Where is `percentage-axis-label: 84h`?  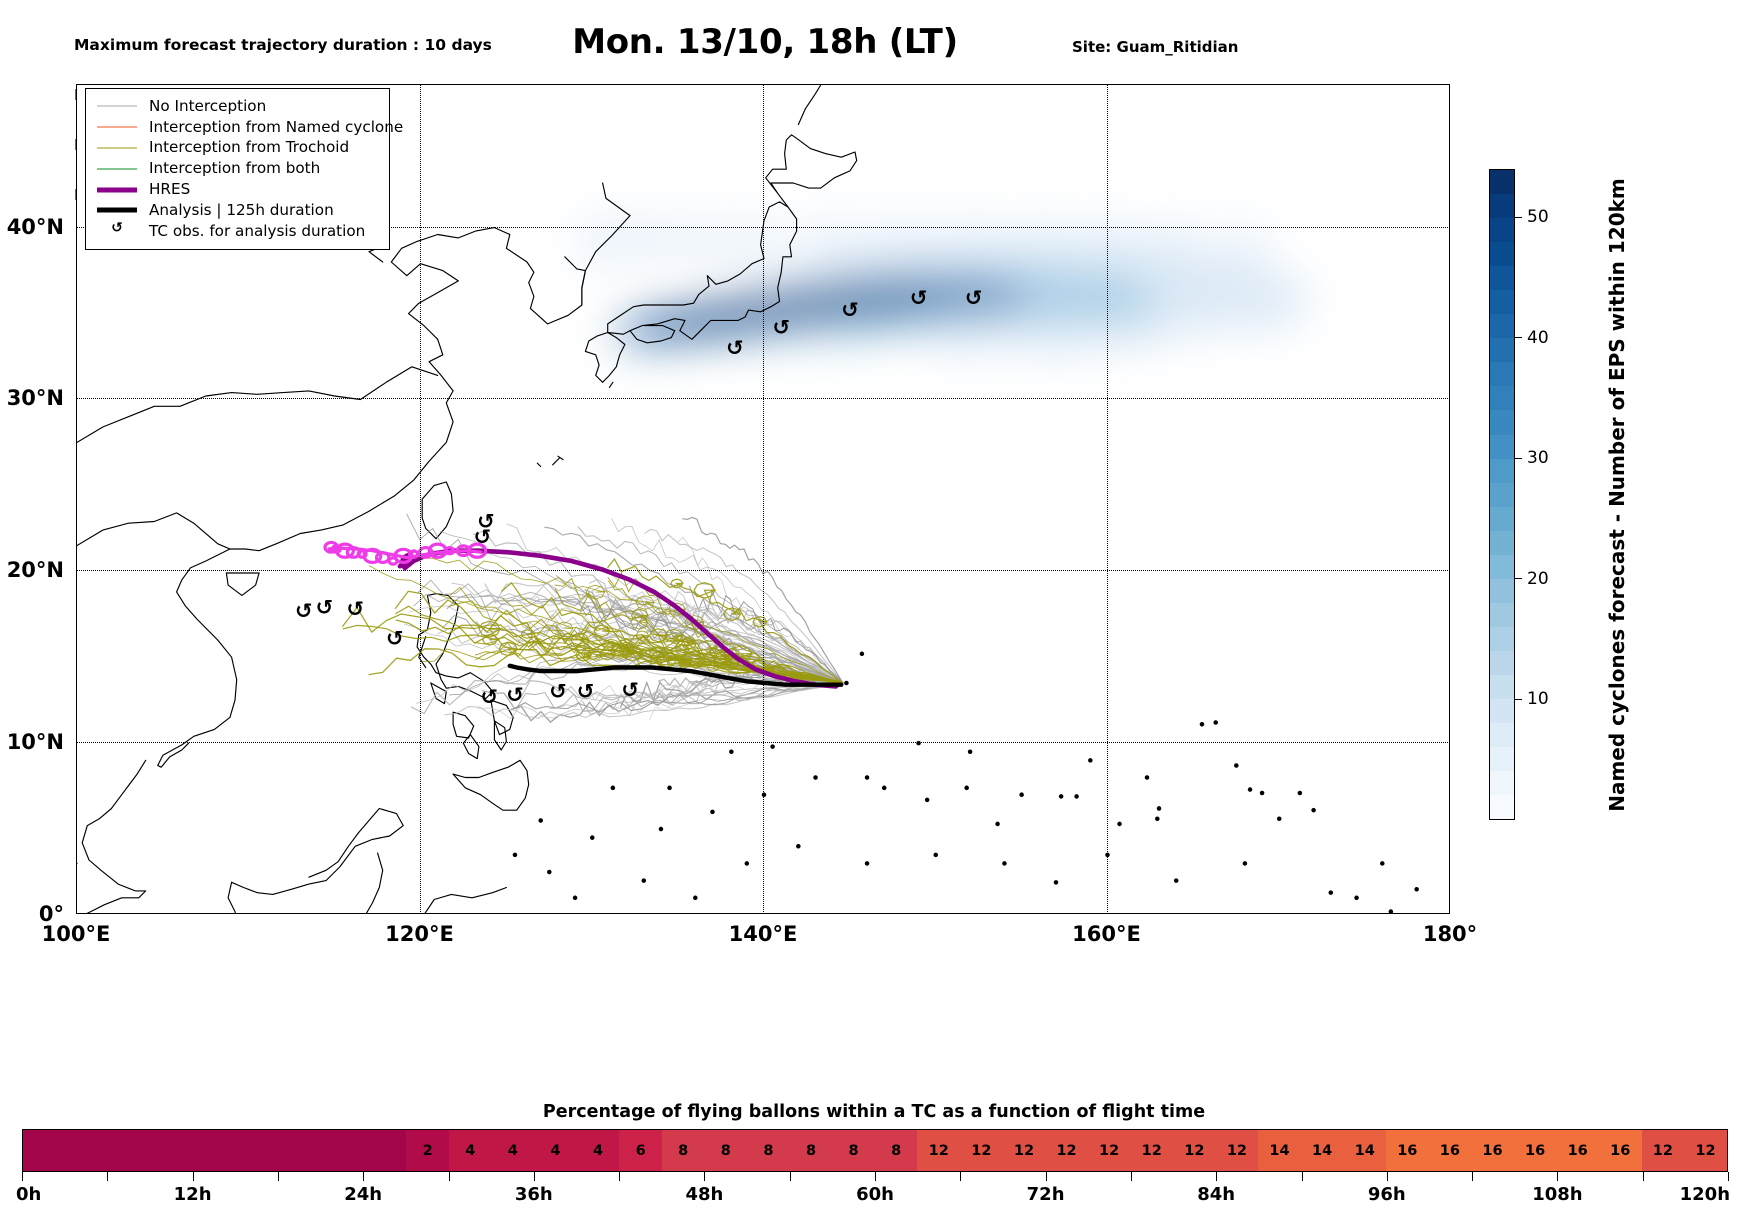 percentage-axis-label: 84h is located at coordinates (1216, 1194).